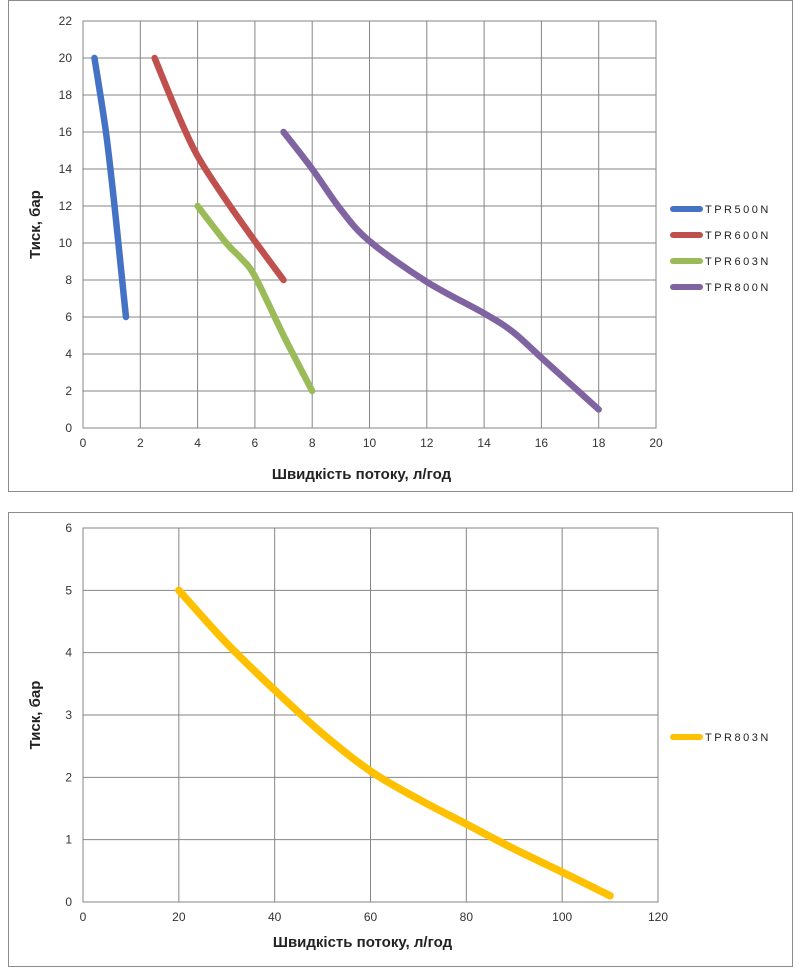 This screenshot has width=800, height=973. I want to click on x-tick-label: 80, so click(467, 917).